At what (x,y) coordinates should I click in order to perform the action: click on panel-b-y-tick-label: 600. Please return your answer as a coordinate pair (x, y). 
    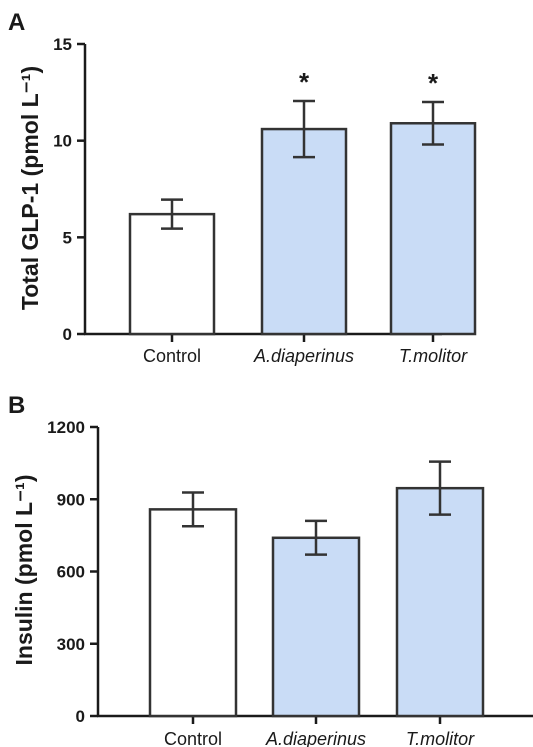
    Looking at the image, I should click on (71, 572).